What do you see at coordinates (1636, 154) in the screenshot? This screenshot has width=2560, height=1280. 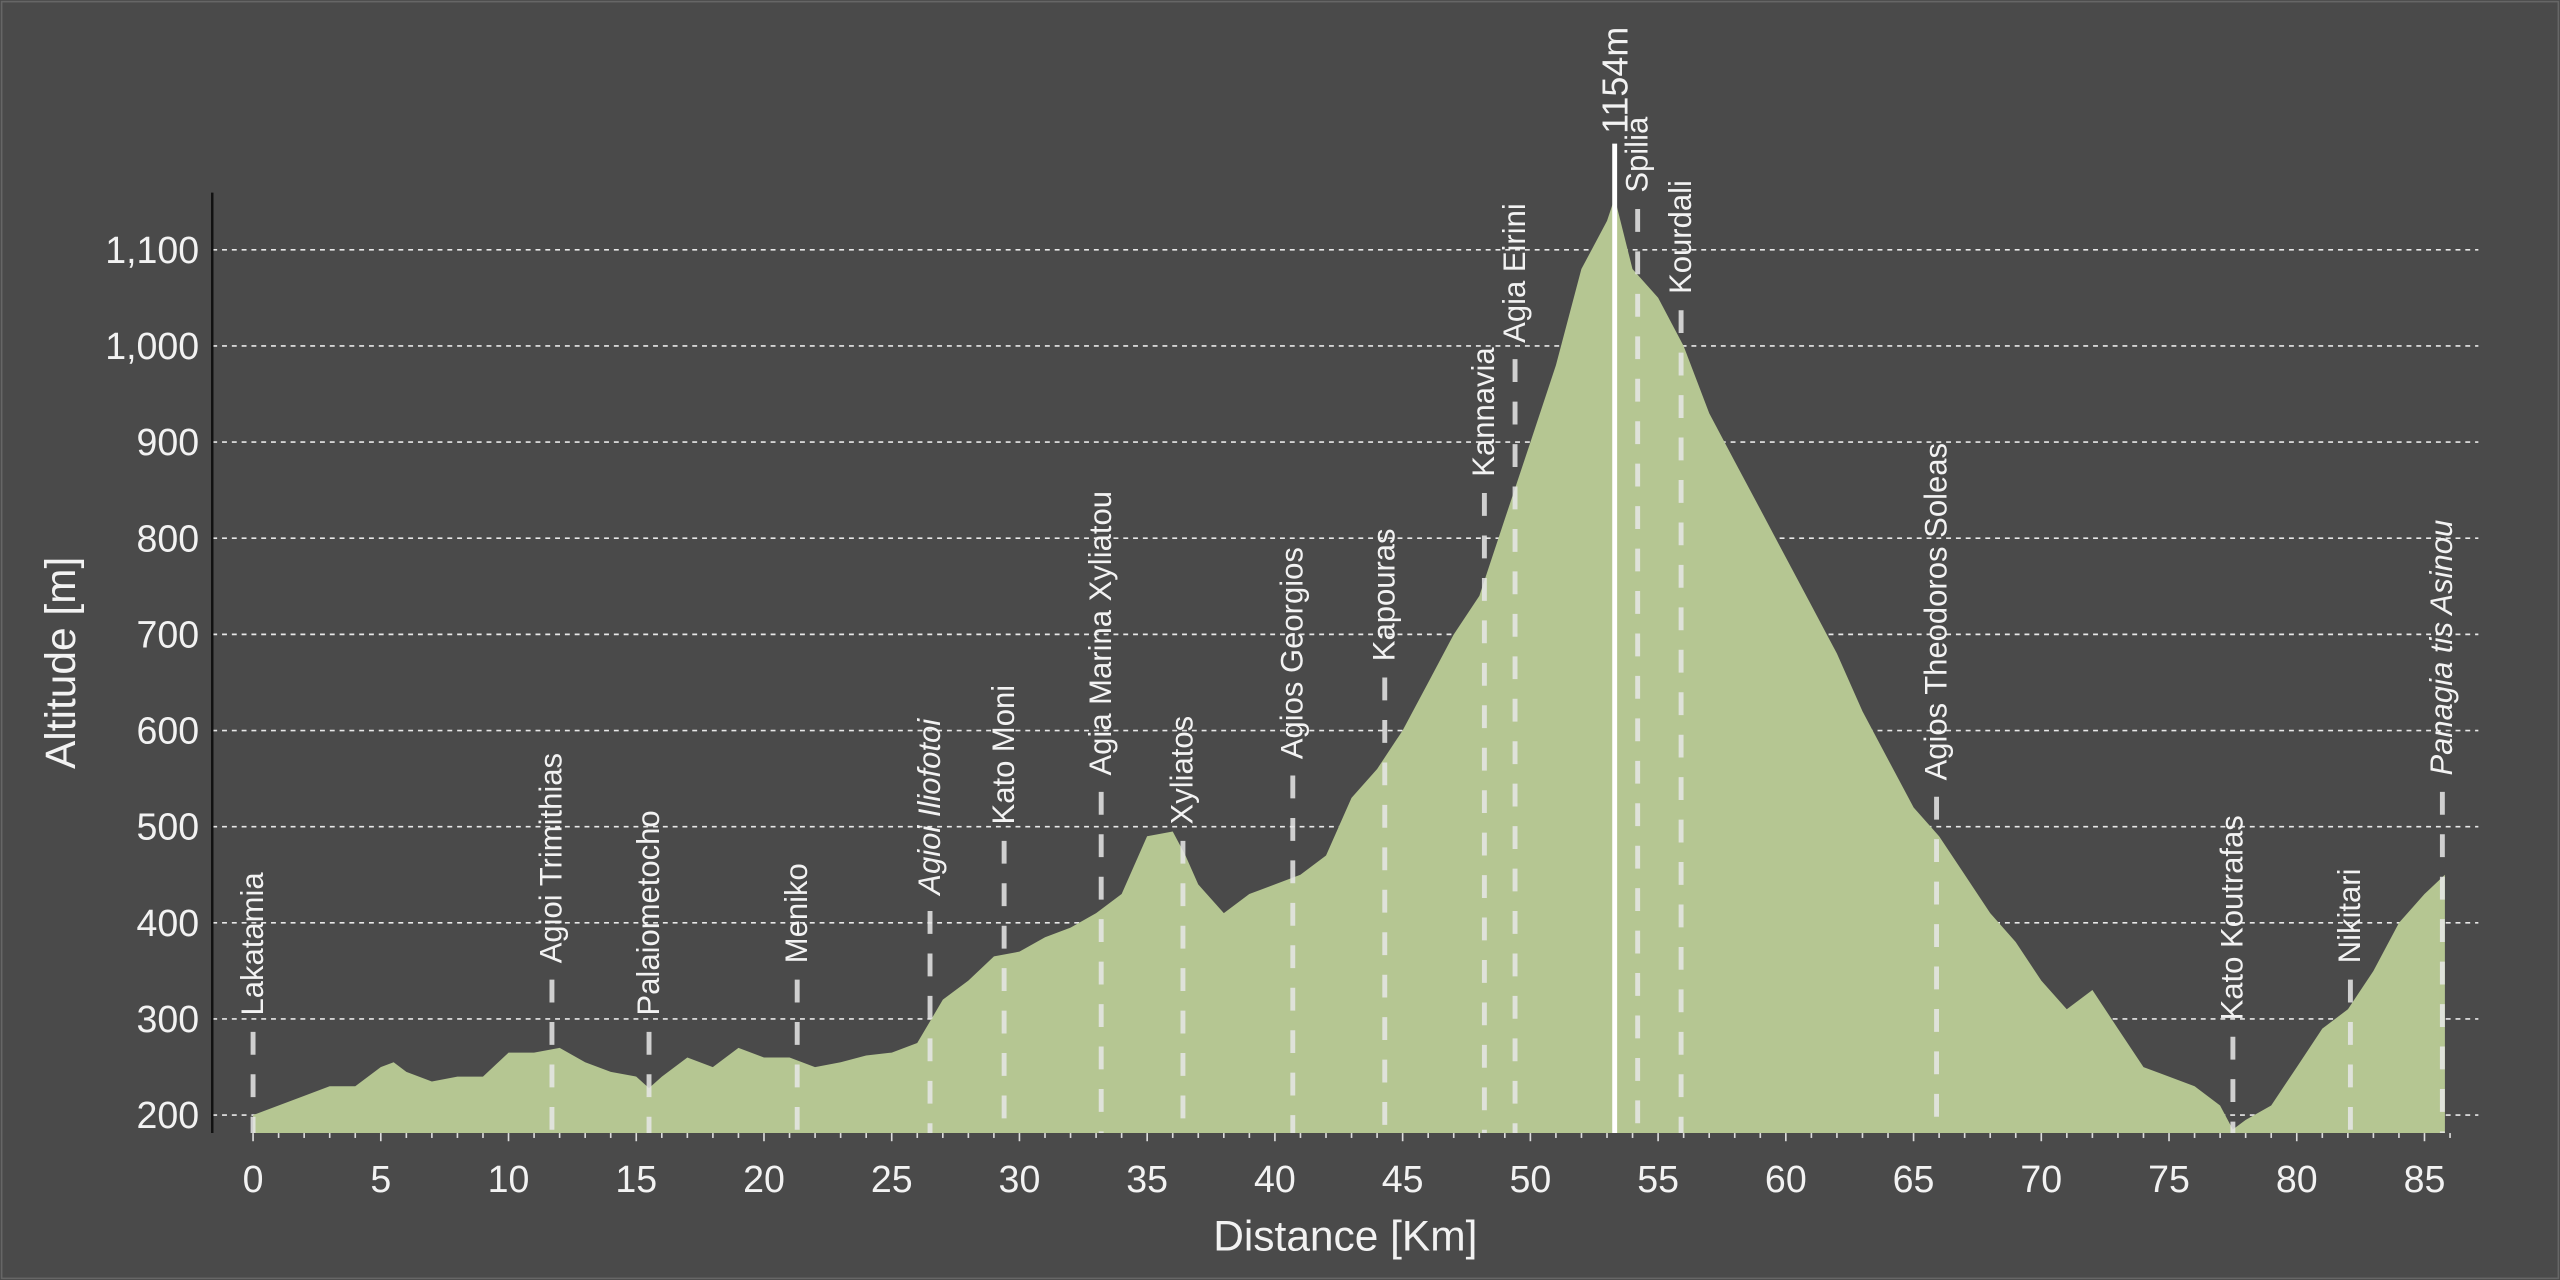 I see `waypoint-label: Spilia` at bounding box center [1636, 154].